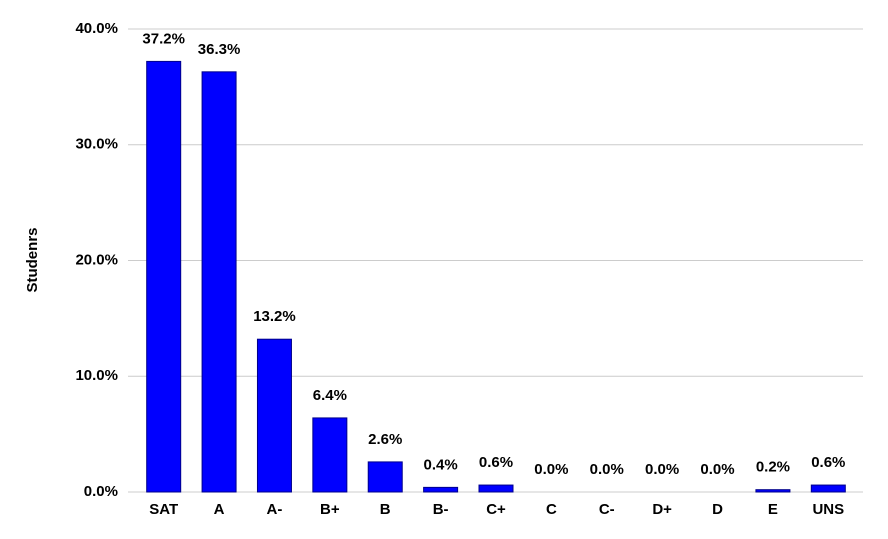  Describe the element at coordinates (441, 509) in the screenshot. I see `x-tick-label: B-` at that location.